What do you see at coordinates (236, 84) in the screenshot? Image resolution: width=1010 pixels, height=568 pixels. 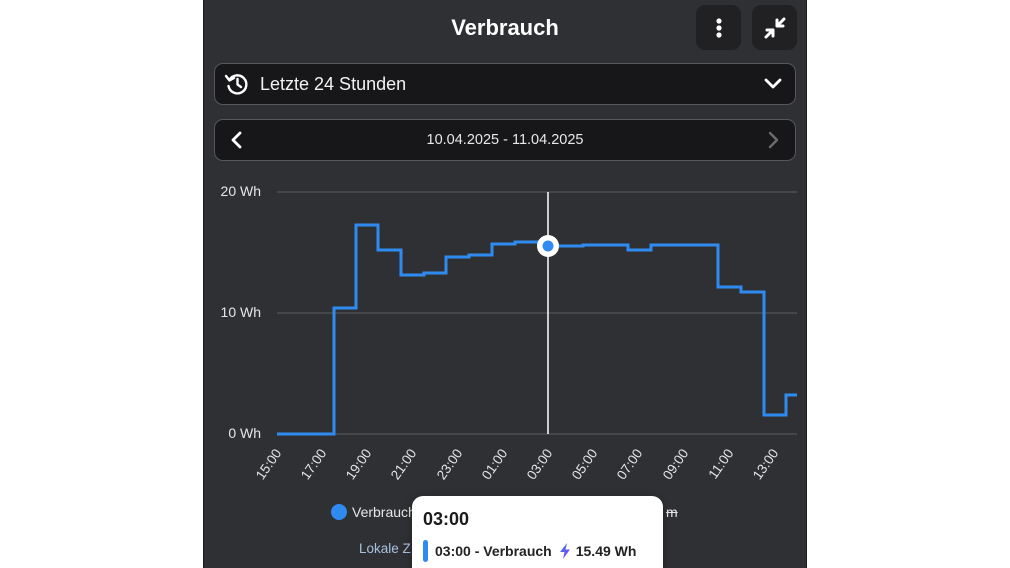 I see `history-icon` at bounding box center [236, 84].